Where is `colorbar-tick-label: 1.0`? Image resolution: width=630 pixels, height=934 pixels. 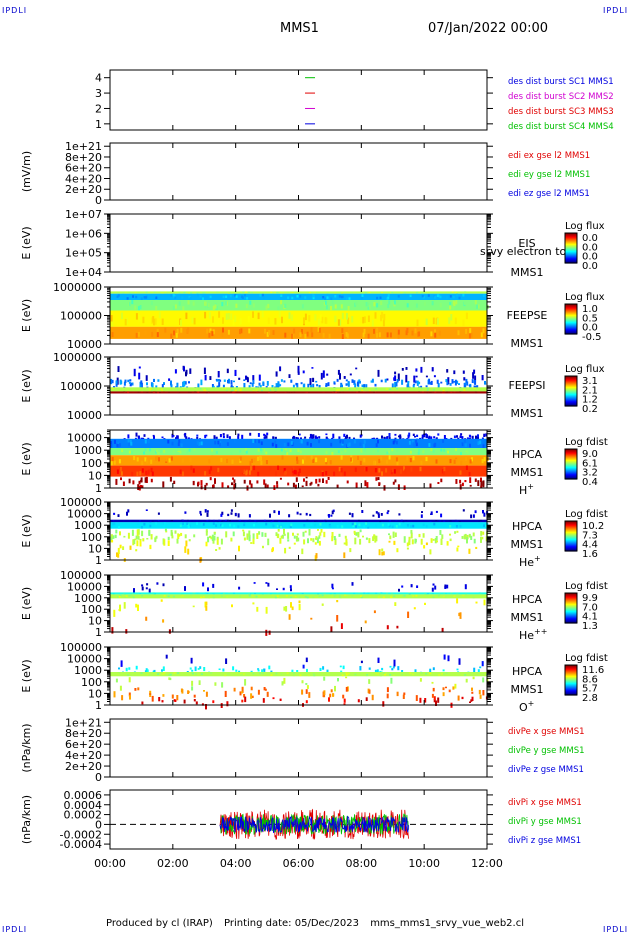 colorbar-tick-label: 1.0 is located at coordinates (590, 309).